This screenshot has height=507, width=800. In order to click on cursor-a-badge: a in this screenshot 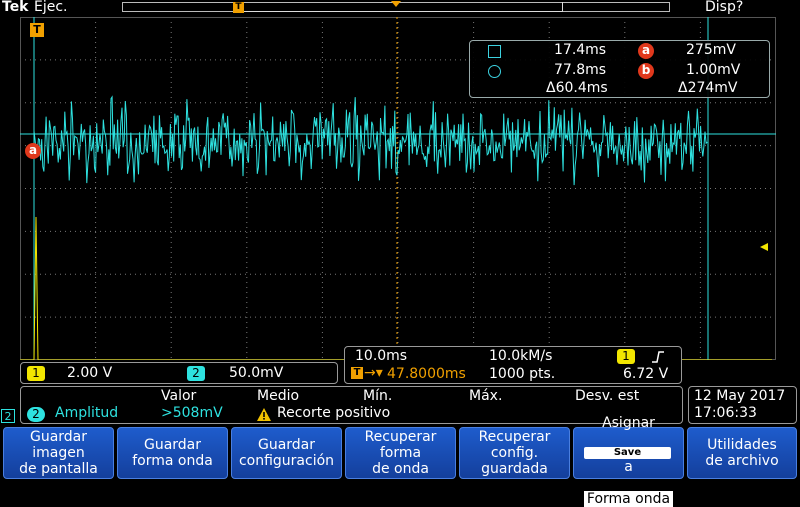, I will do `click(646, 51)`.